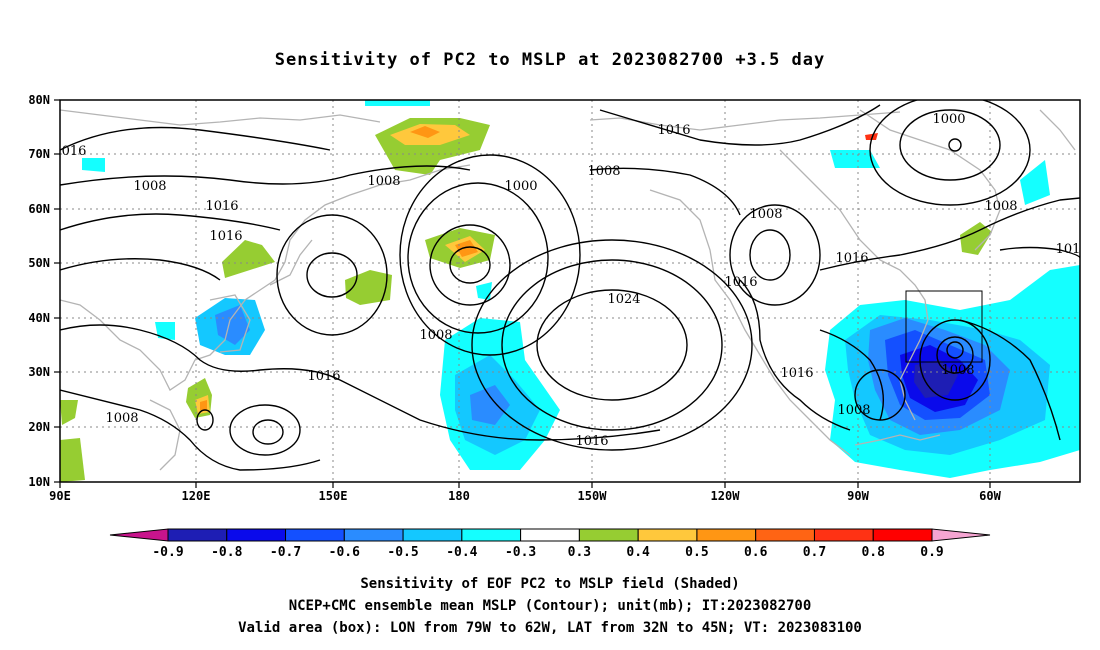 The height and width of the screenshot is (650, 1100). I want to click on shade-pos-quebec, so click(976, 238).